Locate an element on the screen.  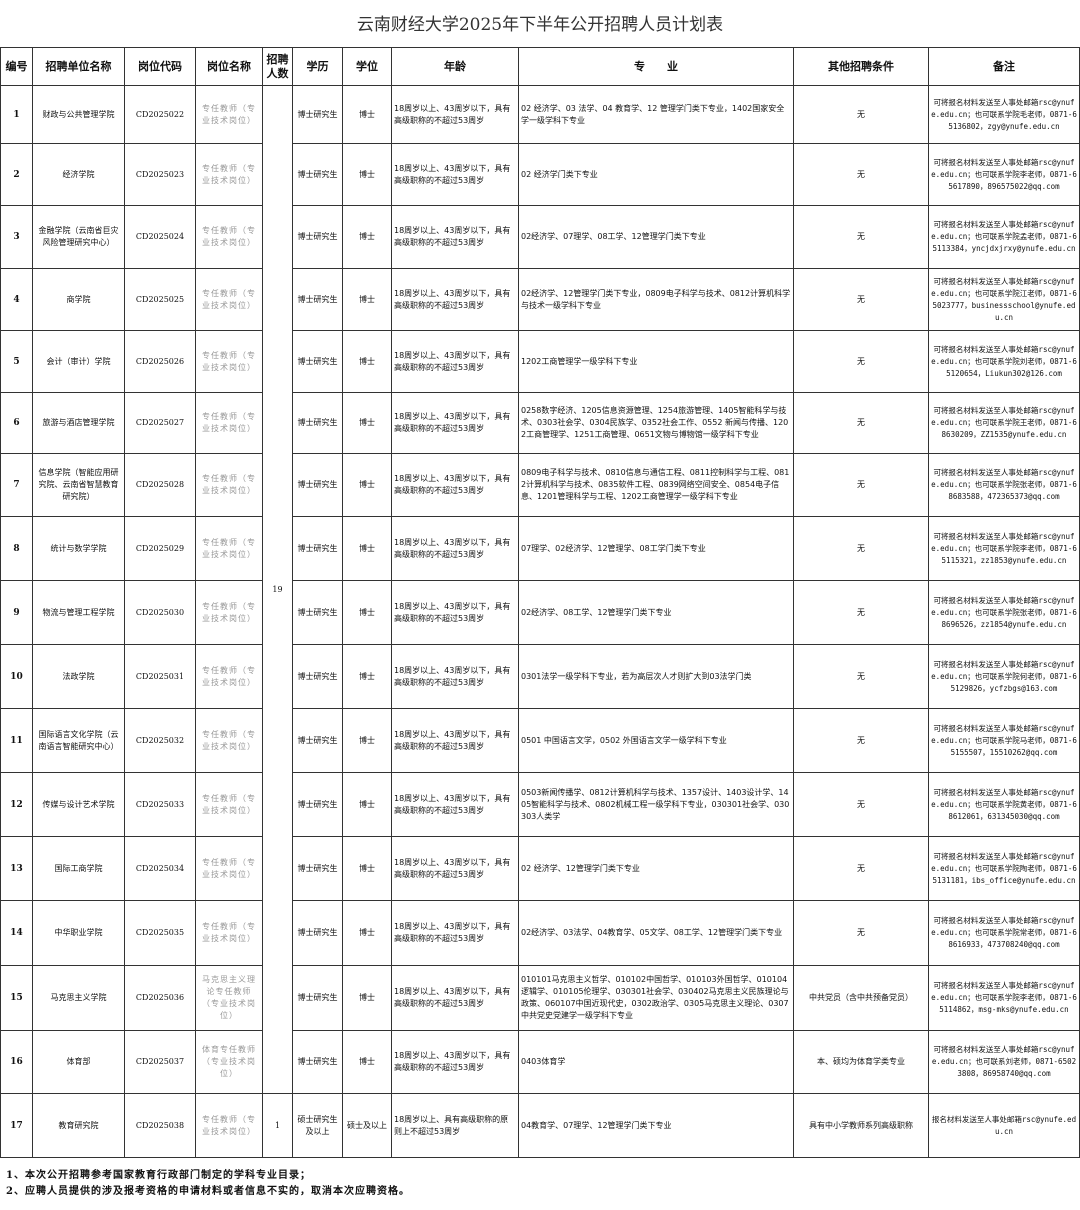
unit-name: 国际语言文化学院（云南语言智能研究中心） is located at coordinates (78, 740).